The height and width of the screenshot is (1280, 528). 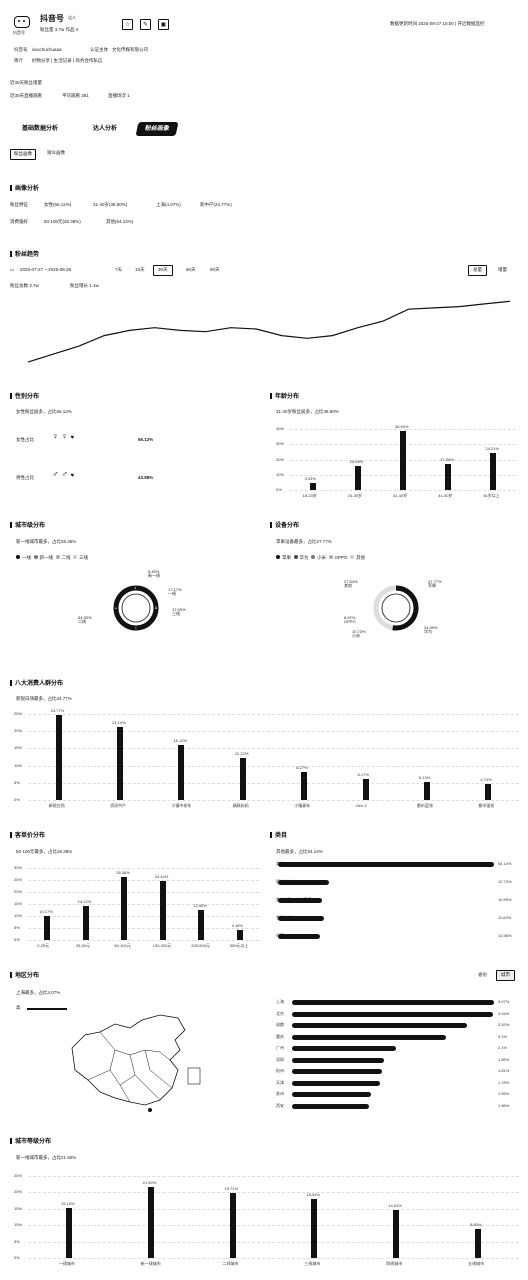 I want to click on intro-label: 简介, so click(x=18, y=60).